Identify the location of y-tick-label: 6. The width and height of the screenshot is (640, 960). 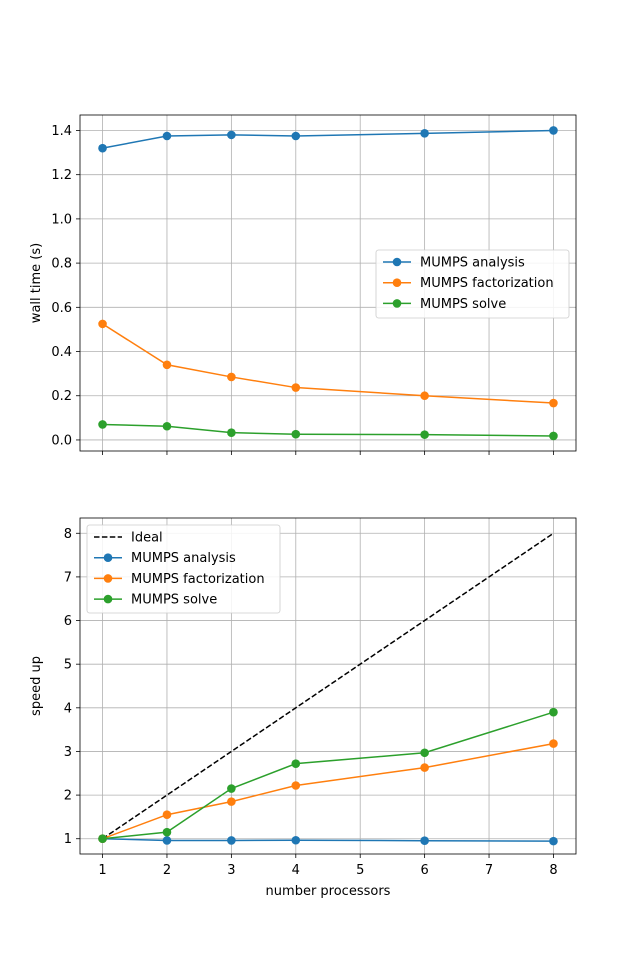
(68, 621).